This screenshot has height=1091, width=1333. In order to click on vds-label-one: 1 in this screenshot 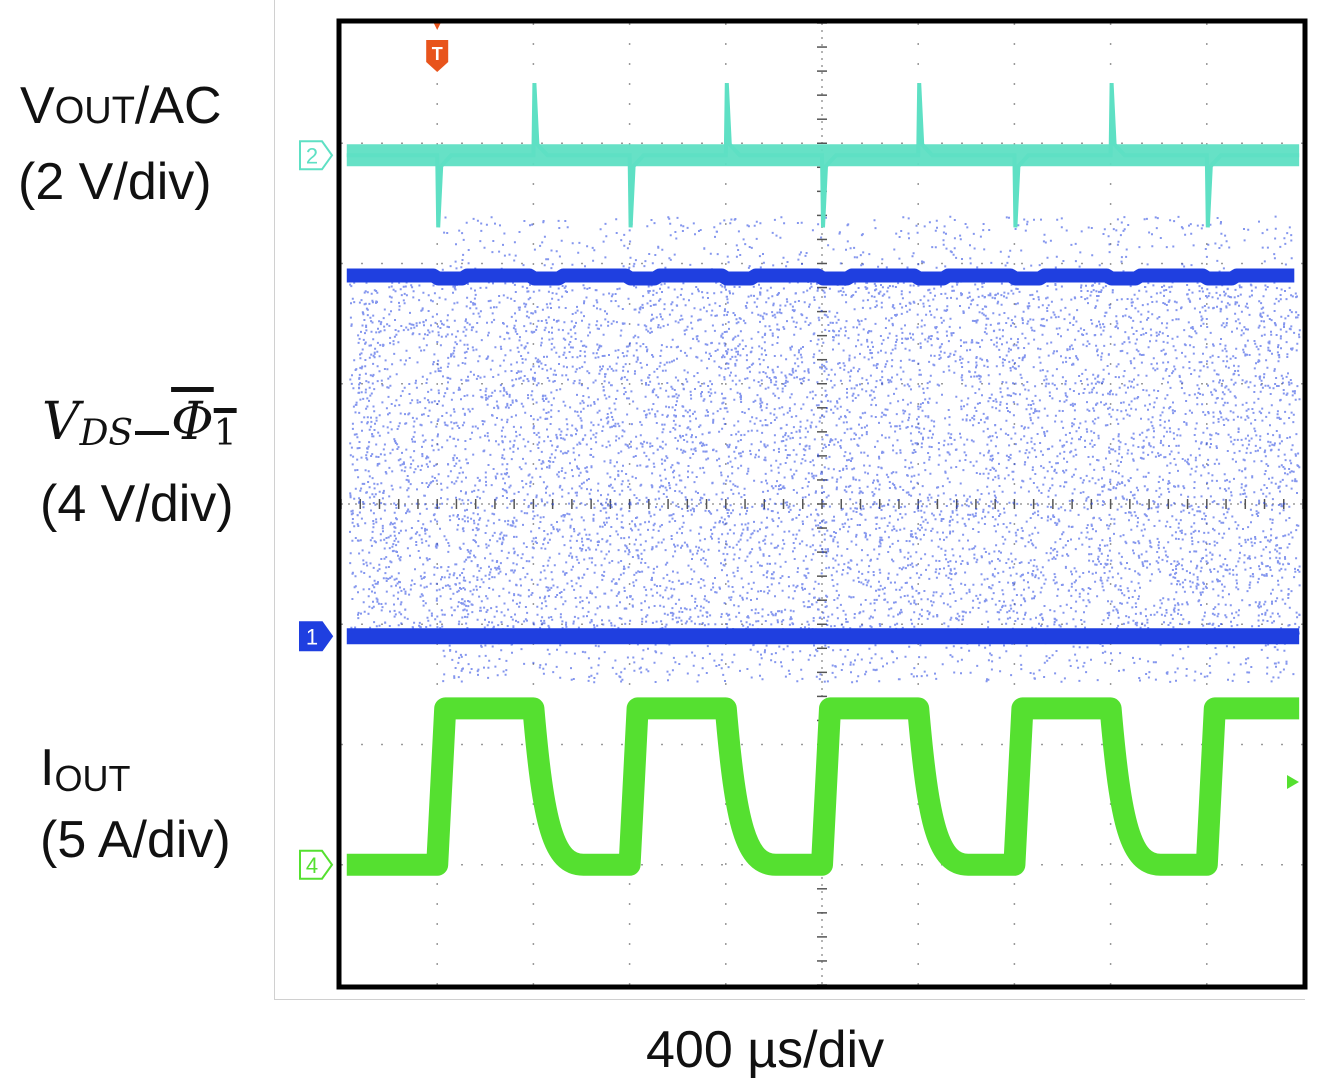, I will do `click(225, 433)`.